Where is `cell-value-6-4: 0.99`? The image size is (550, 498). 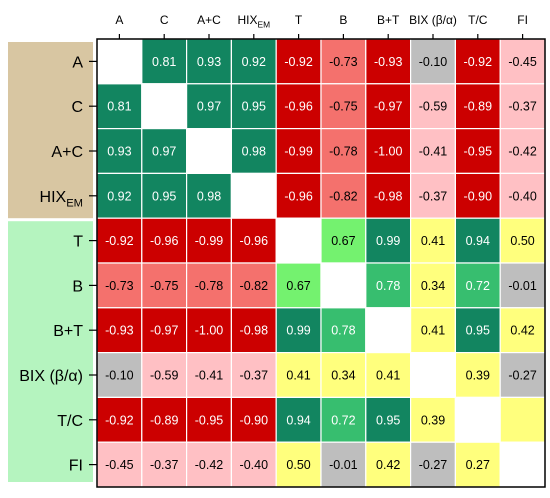 cell-value-6-4: 0.99 is located at coordinates (298, 331).